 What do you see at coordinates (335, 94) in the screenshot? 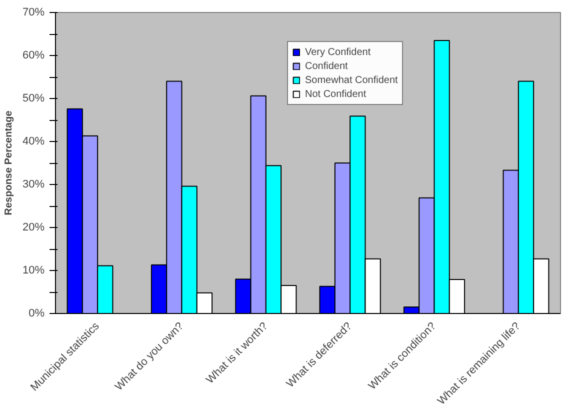
I see `legend-label: Not Confident` at bounding box center [335, 94].